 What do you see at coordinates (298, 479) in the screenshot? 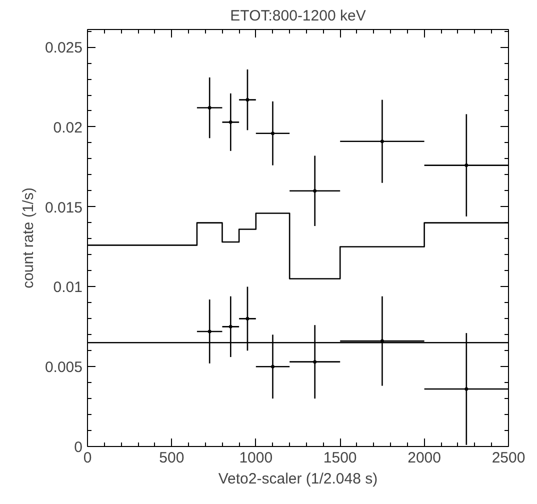
I see `x-axis-title: Veto2-scaler (1/2.048 s)` at bounding box center [298, 479].